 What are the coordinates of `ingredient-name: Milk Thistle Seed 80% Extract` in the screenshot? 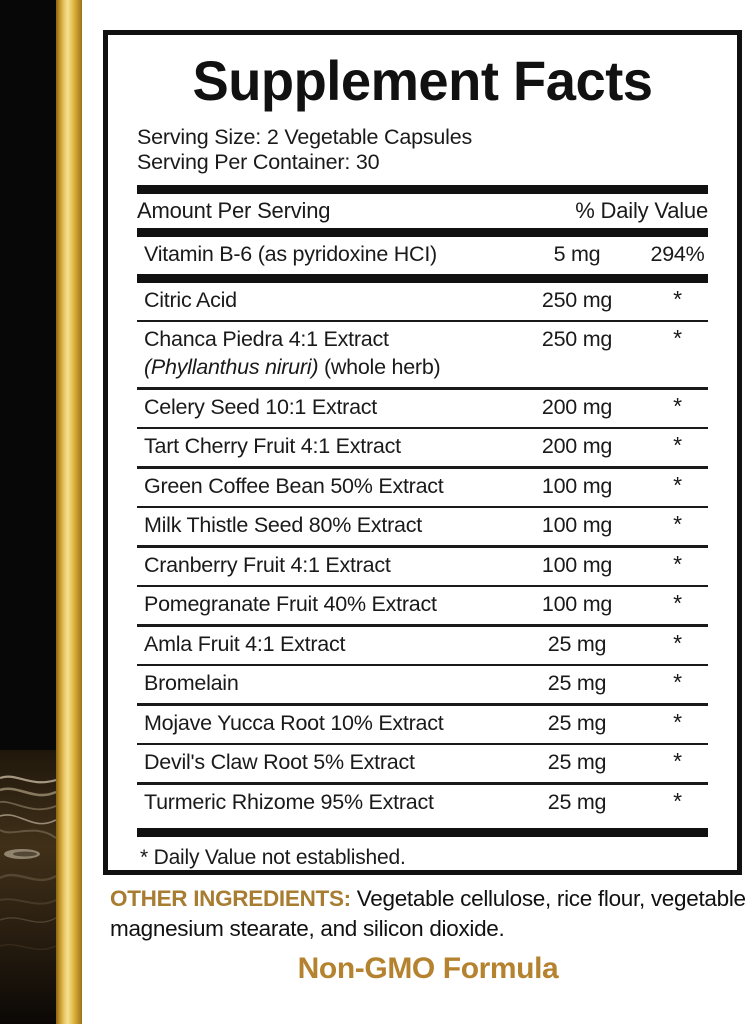 It's located at (283, 525).